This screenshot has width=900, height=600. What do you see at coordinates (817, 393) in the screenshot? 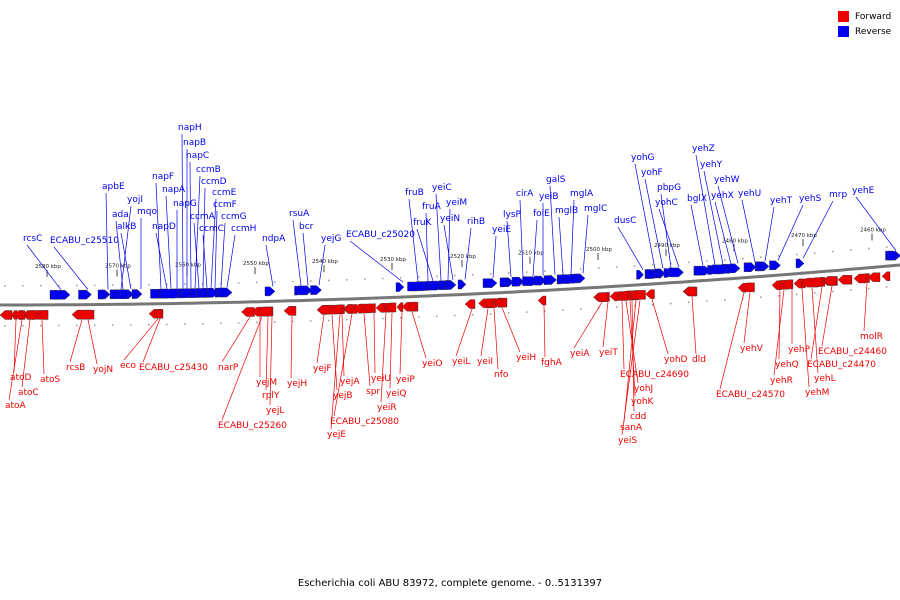
I see `forward-gene-label: yehM` at bounding box center [817, 393].